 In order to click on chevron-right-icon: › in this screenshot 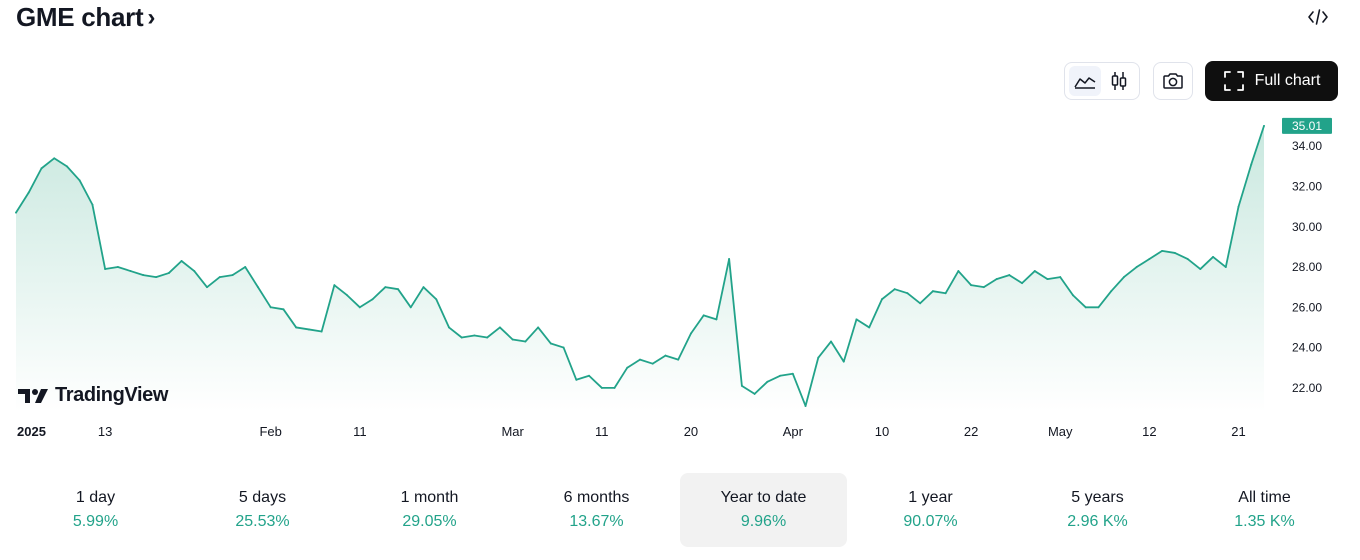, I will do `click(151, 17)`.